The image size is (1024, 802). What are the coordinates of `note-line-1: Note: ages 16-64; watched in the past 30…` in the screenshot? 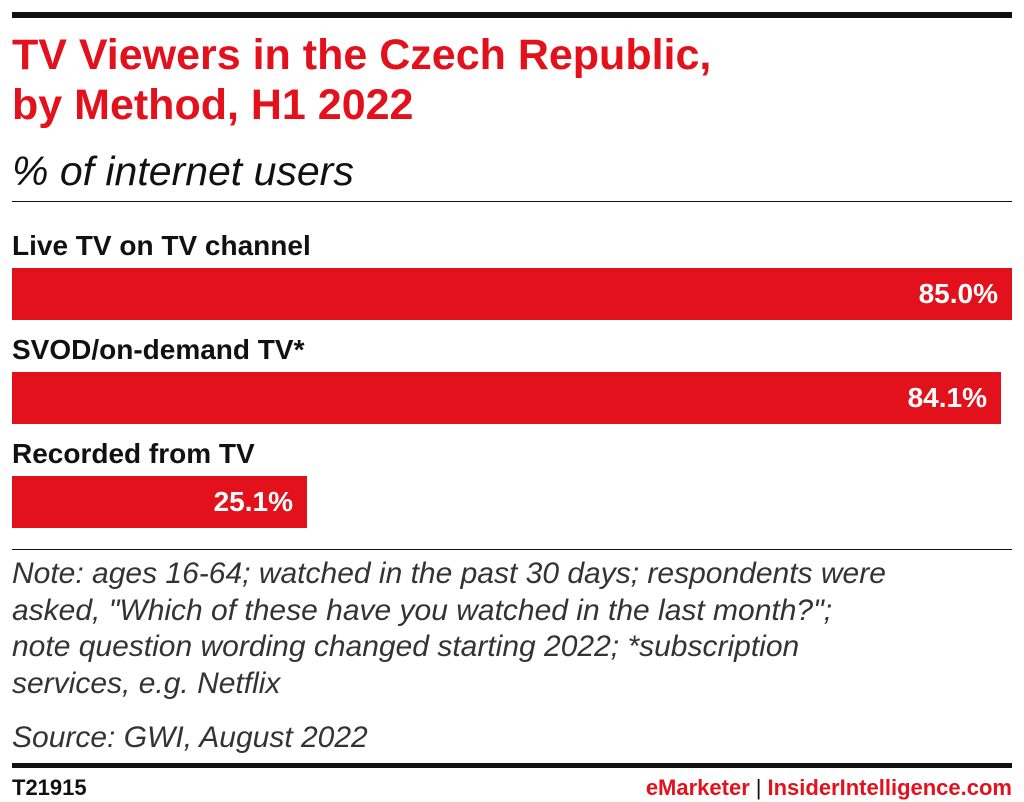 It's located at (449, 573).